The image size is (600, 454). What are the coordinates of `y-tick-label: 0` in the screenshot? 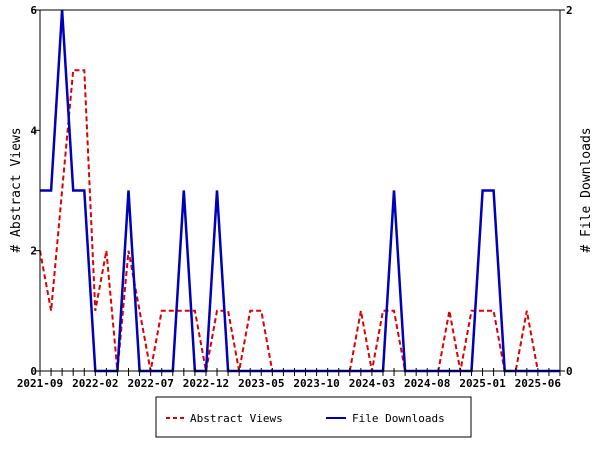 It's located at (33, 371).